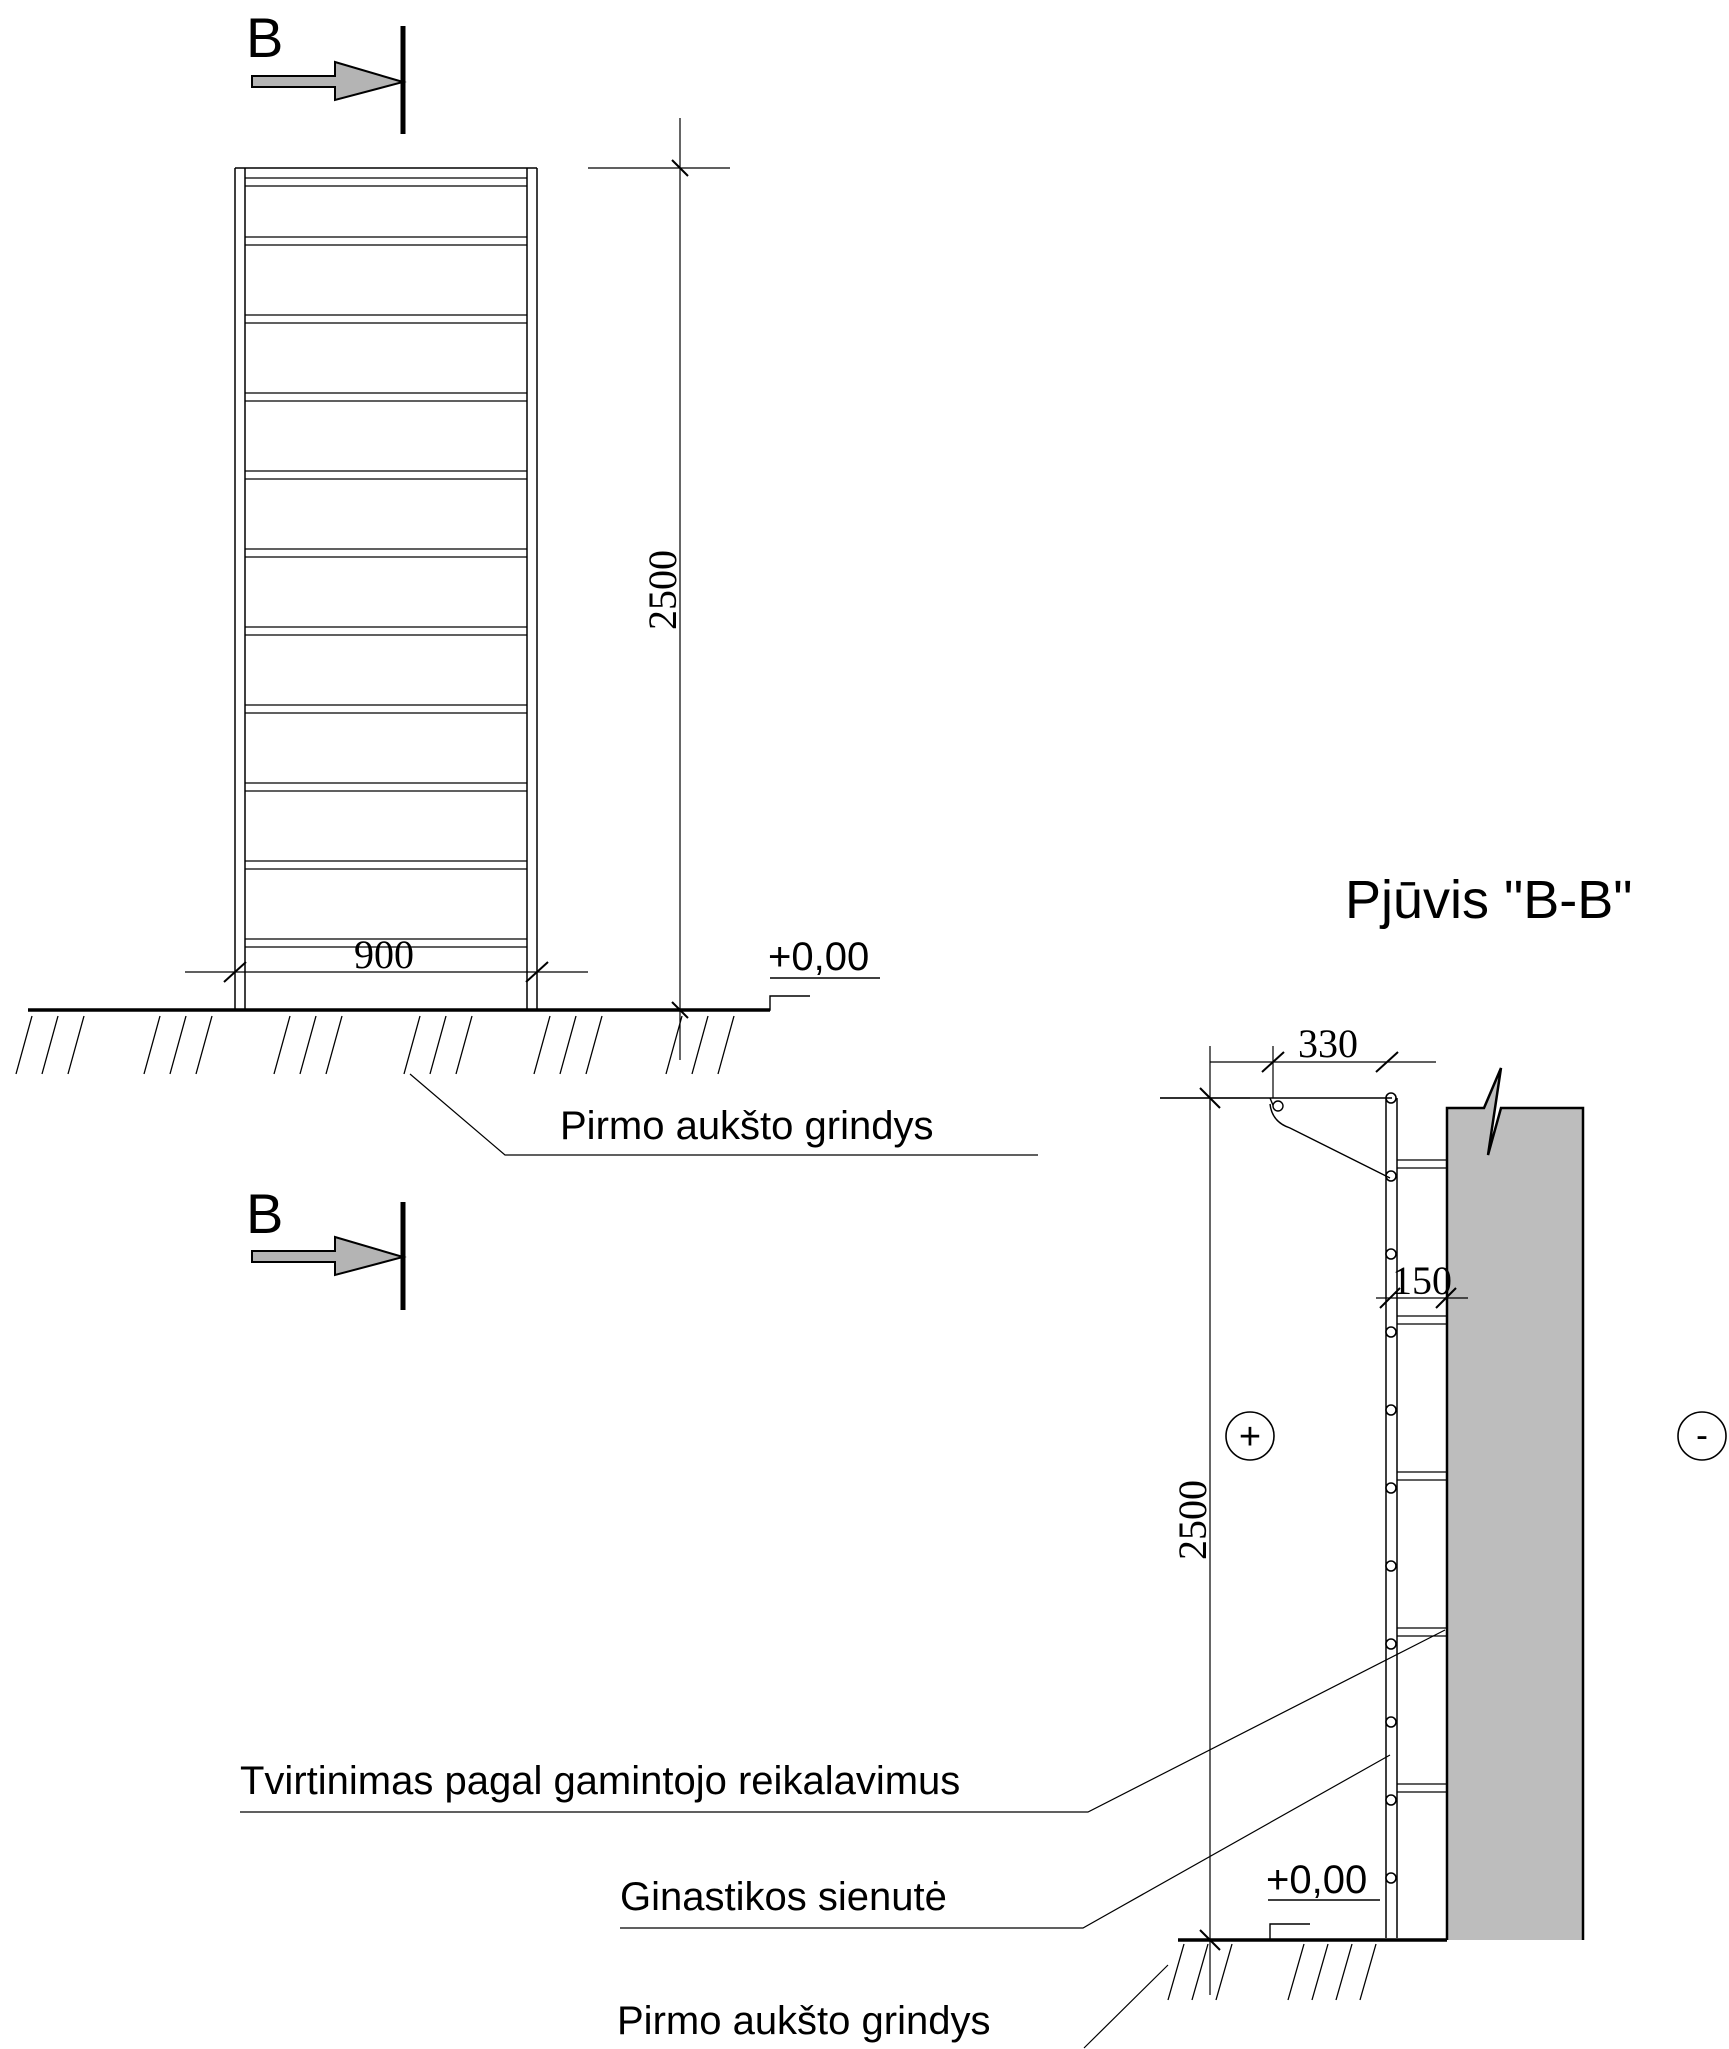 This screenshot has width=1729, height=2049. Describe the element at coordinates (375, 1045) in the screenshot. I see `elevation-ground-hatch` at that location.